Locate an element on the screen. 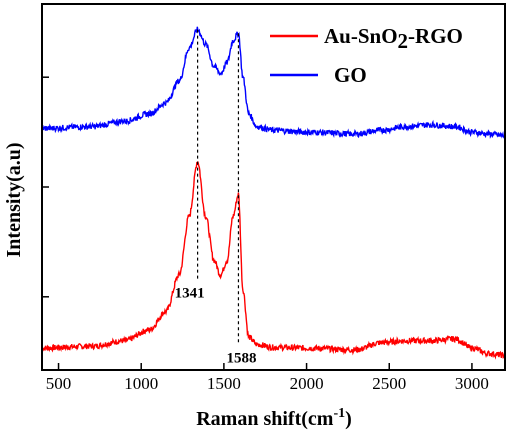 The image size is (510, 436). legend: Au-SnO2-RGO GO is located at coordinates (366, 55).